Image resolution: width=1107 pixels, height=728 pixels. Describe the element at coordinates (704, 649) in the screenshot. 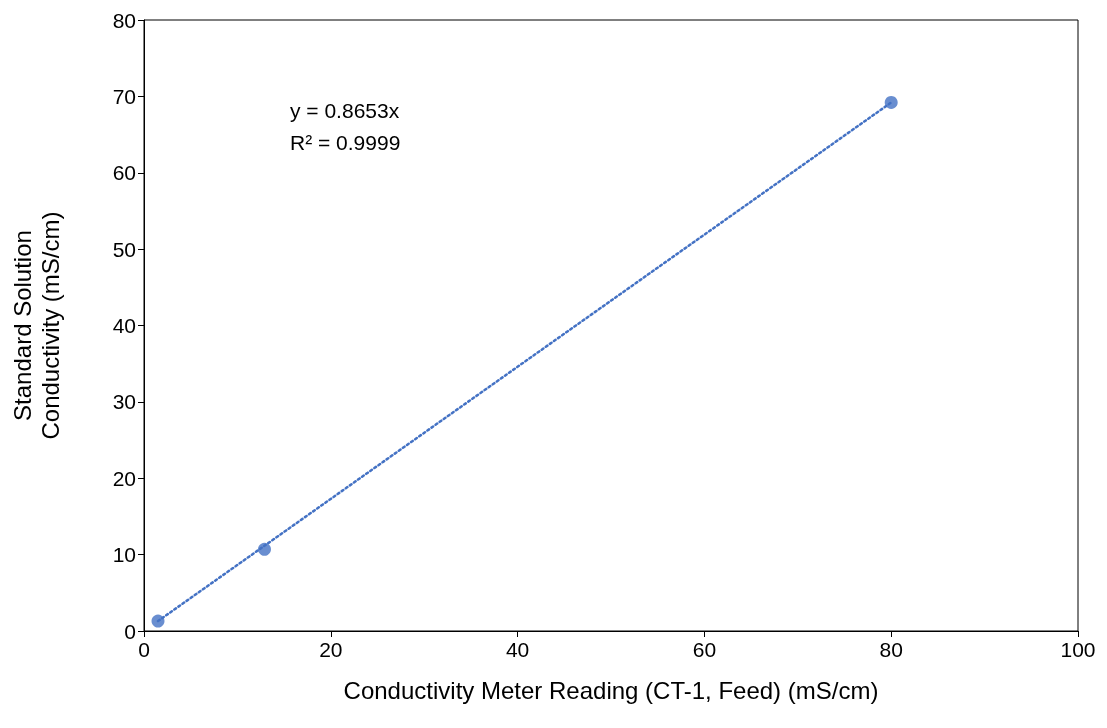

I see `x-tick-label: 60` at that location.